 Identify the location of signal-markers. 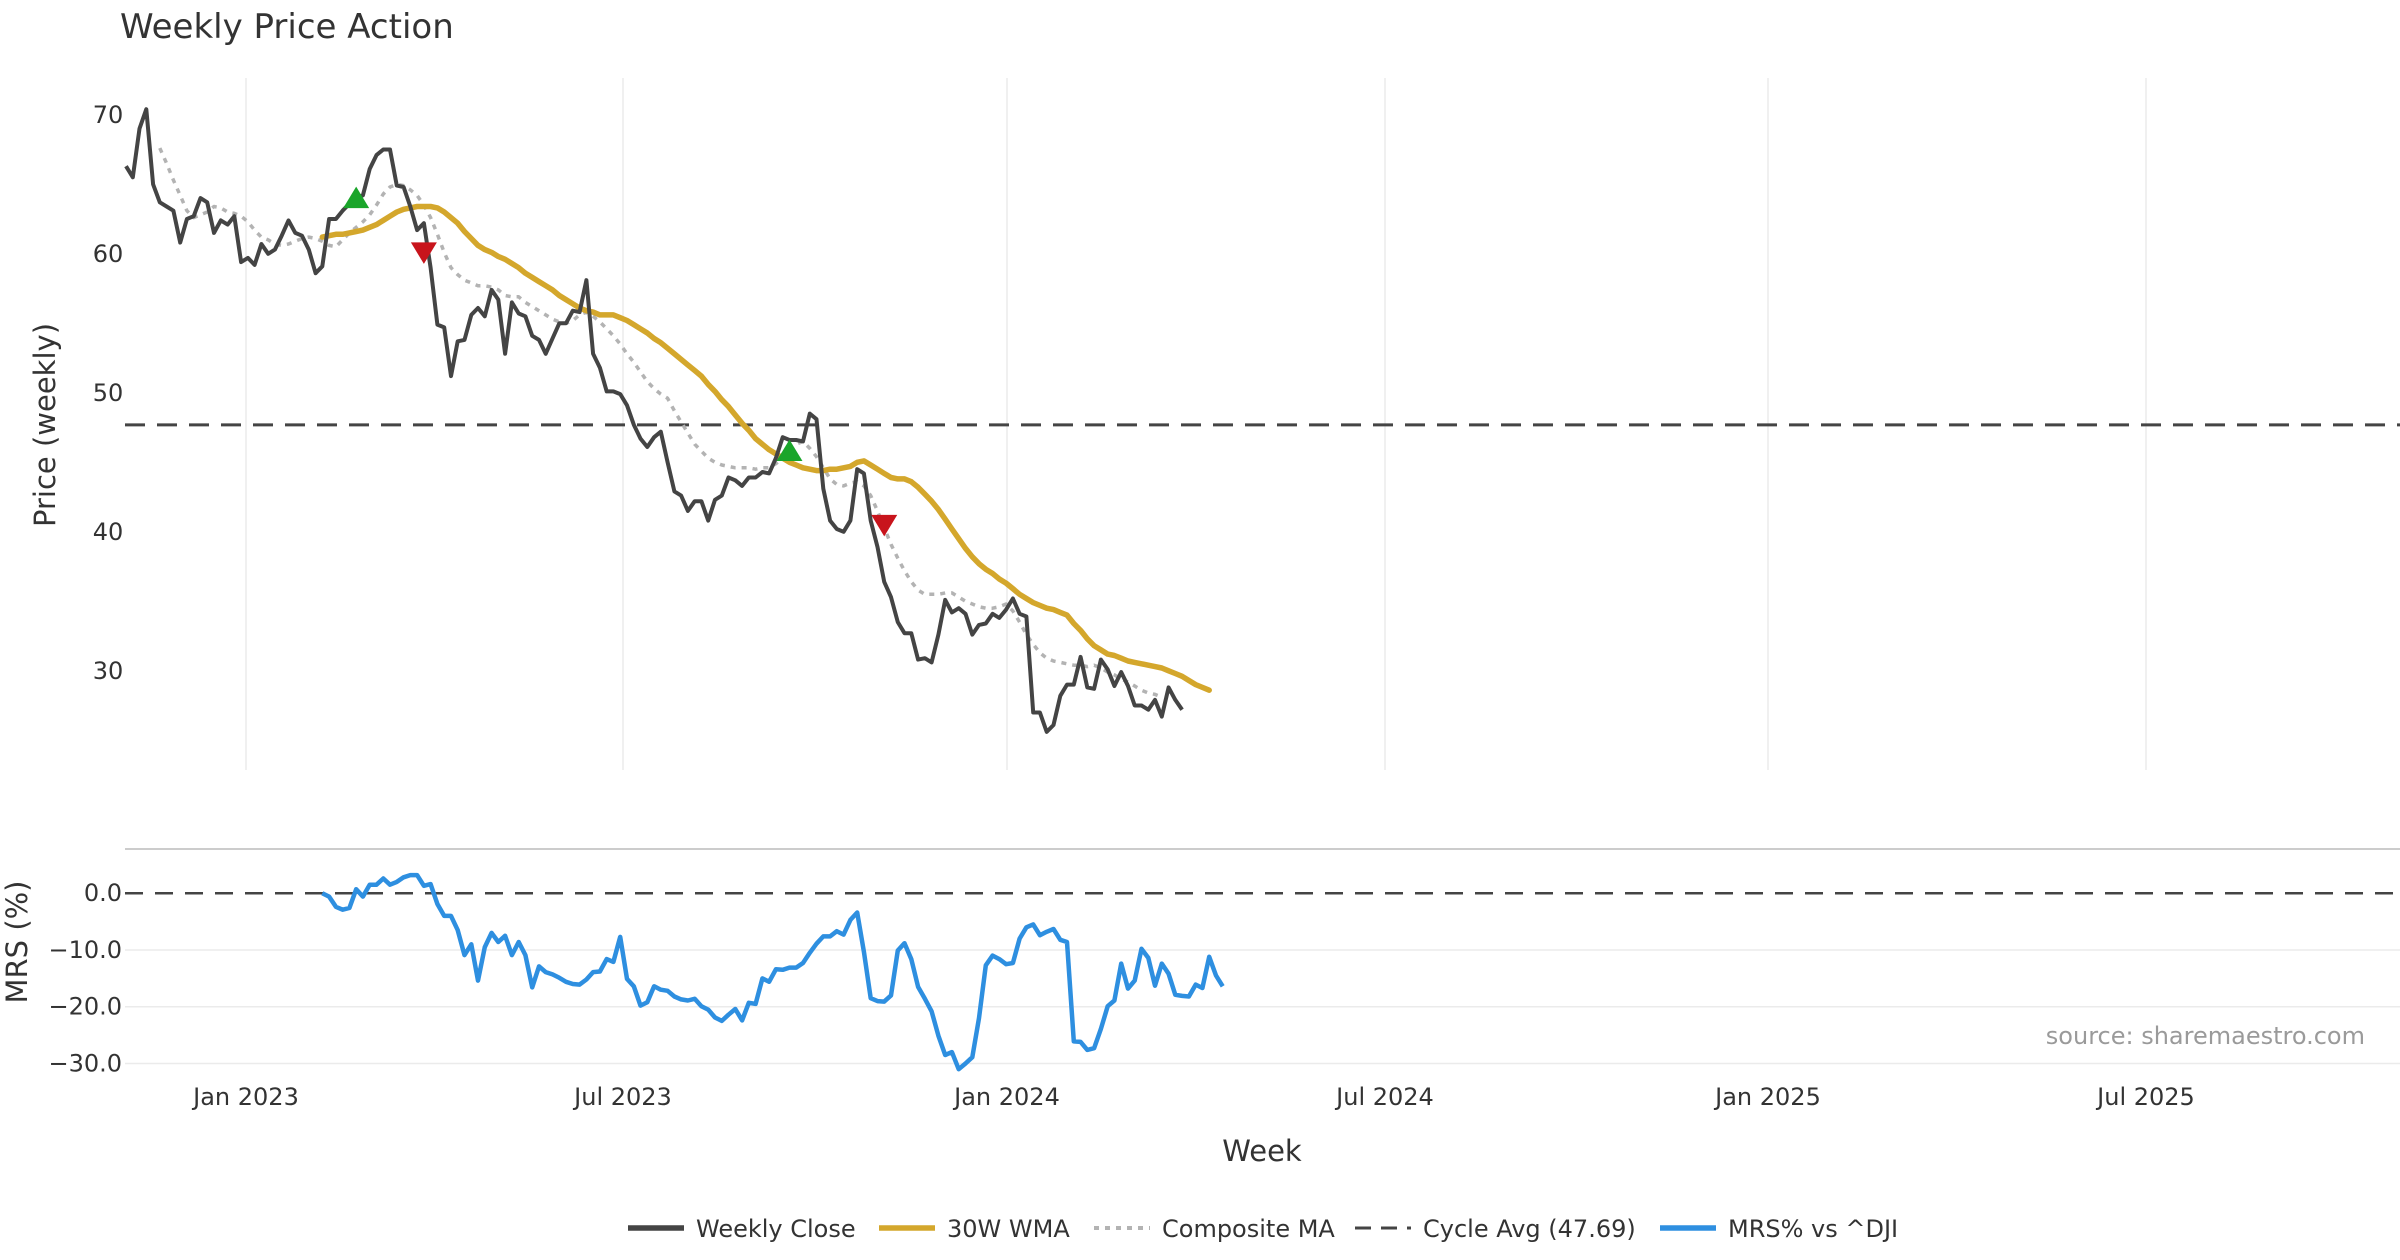
(620, 361).